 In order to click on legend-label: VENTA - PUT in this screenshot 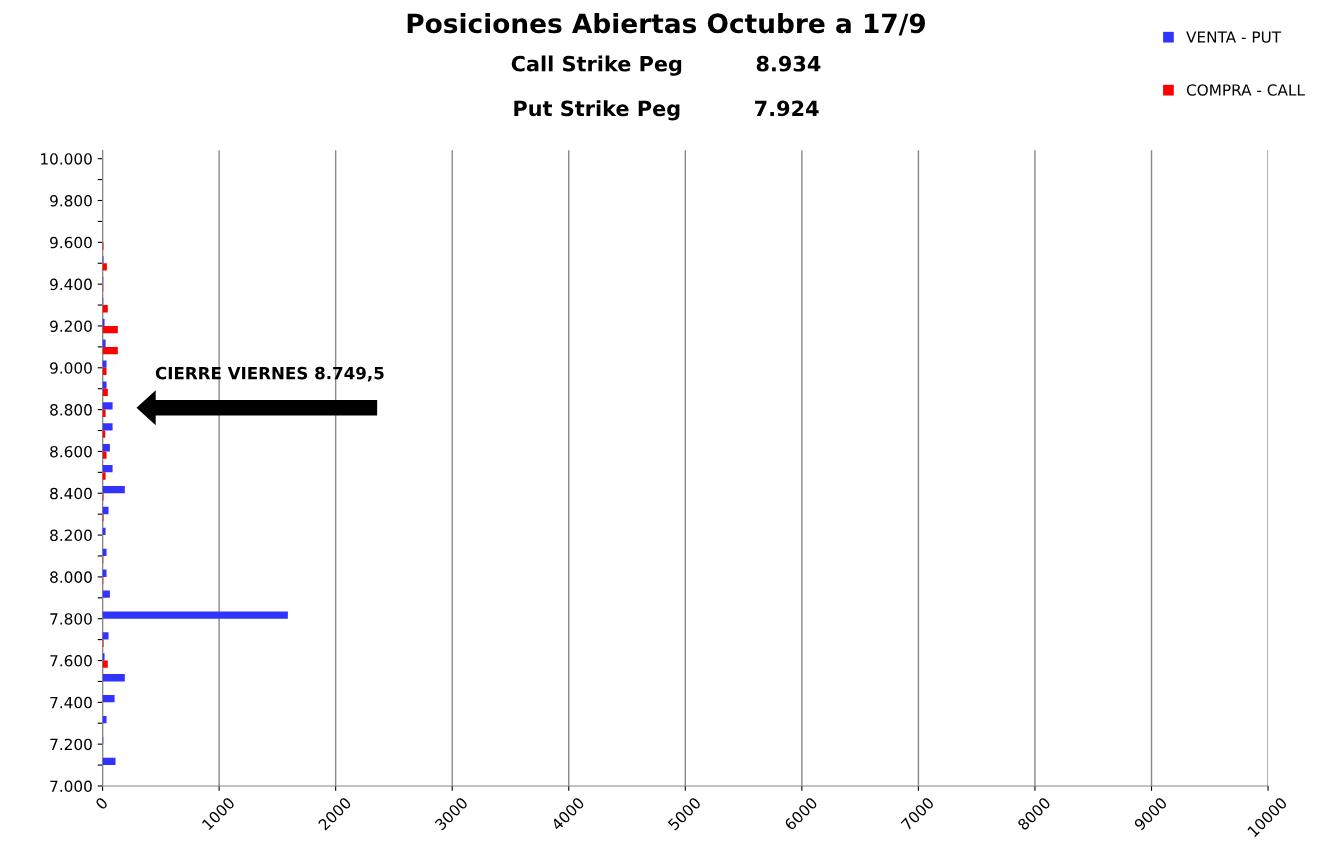, I will do `click(1234, 37)`.